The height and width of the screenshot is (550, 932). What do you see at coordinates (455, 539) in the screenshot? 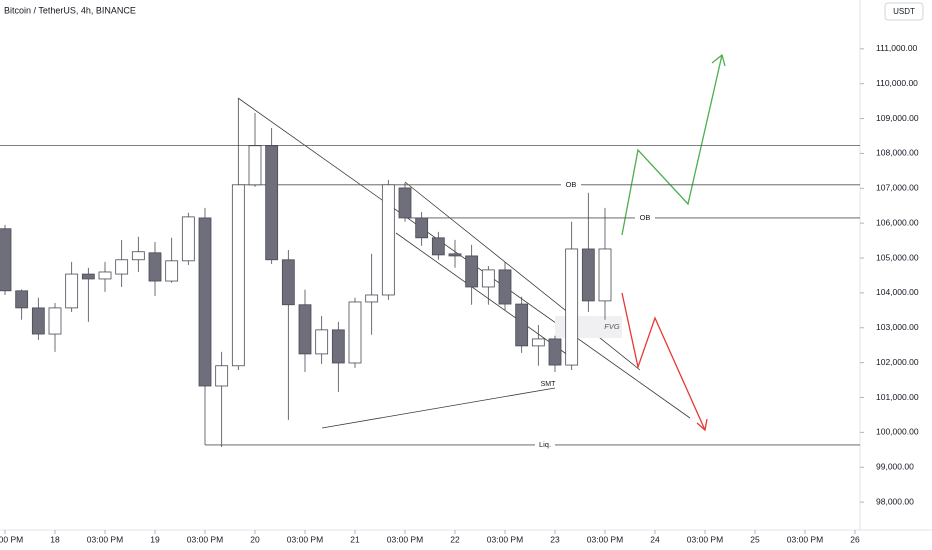
I see `x-tick-label: 22` at bounding box center [455, 539].